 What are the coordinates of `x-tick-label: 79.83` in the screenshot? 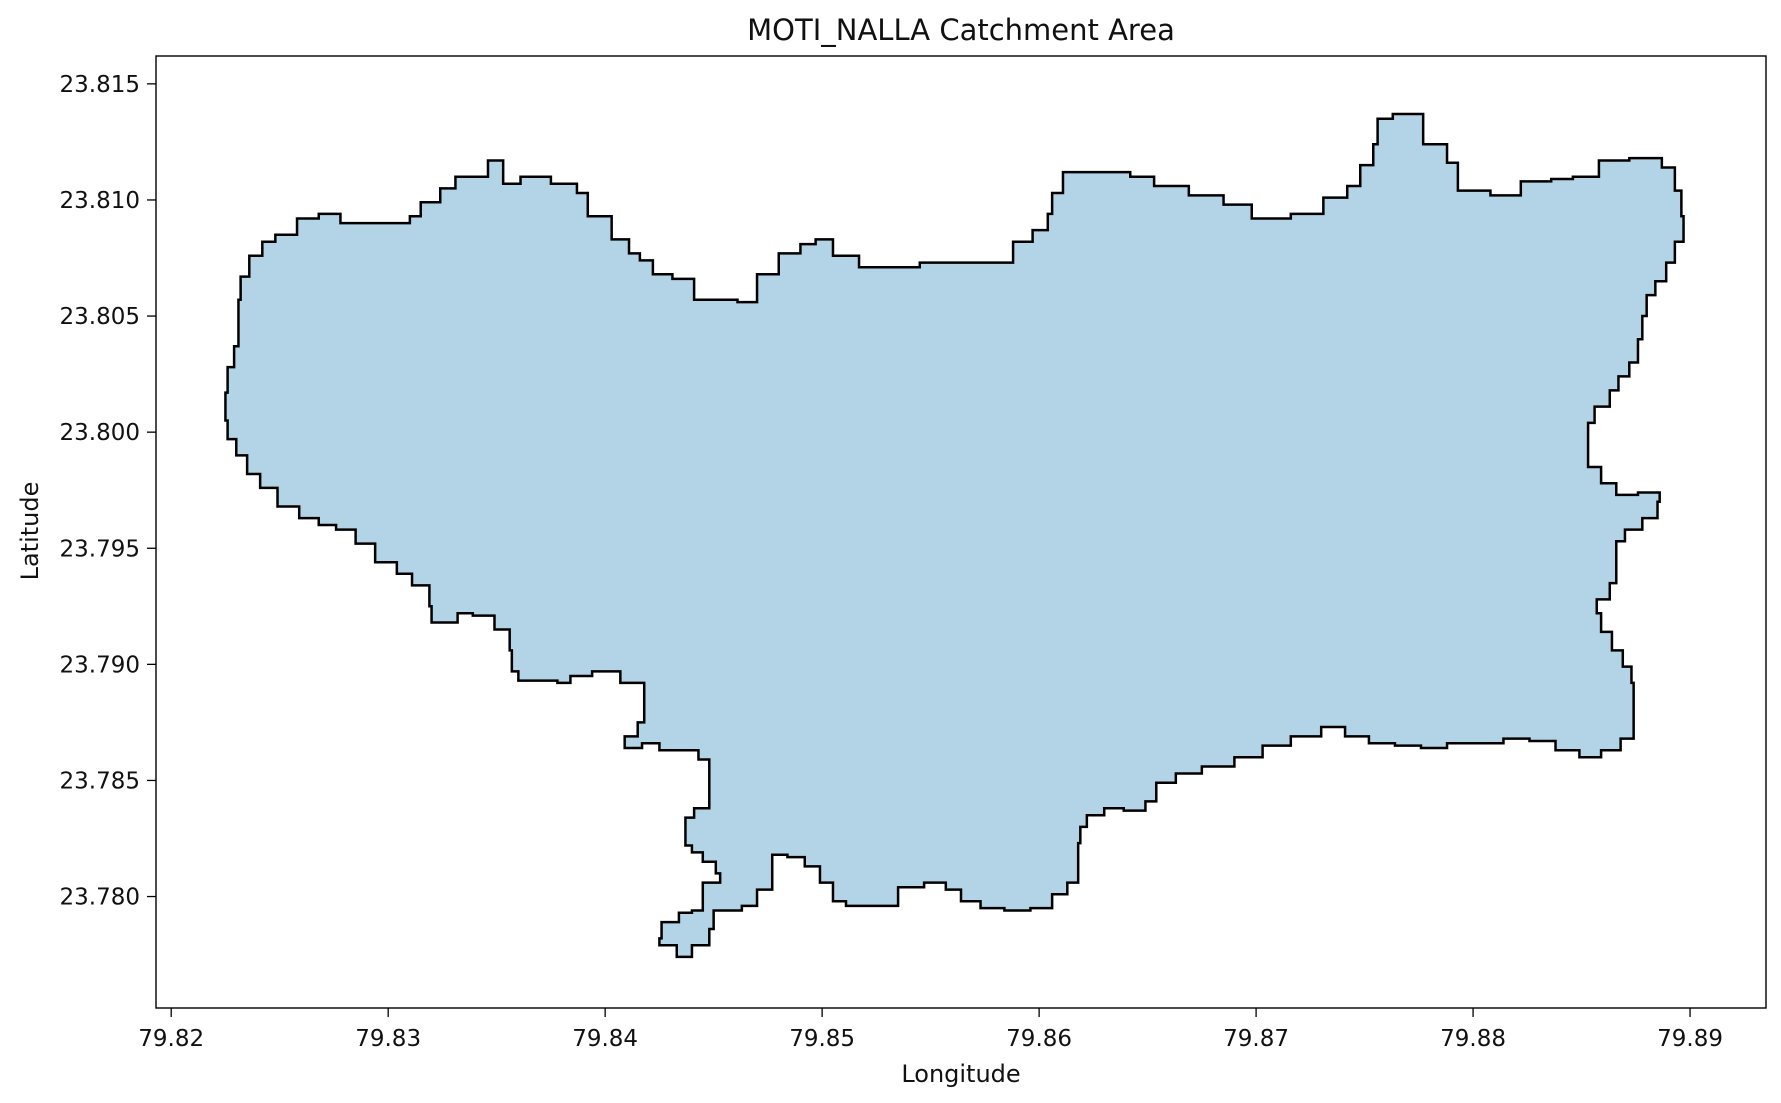 It's located at (388, 1039).